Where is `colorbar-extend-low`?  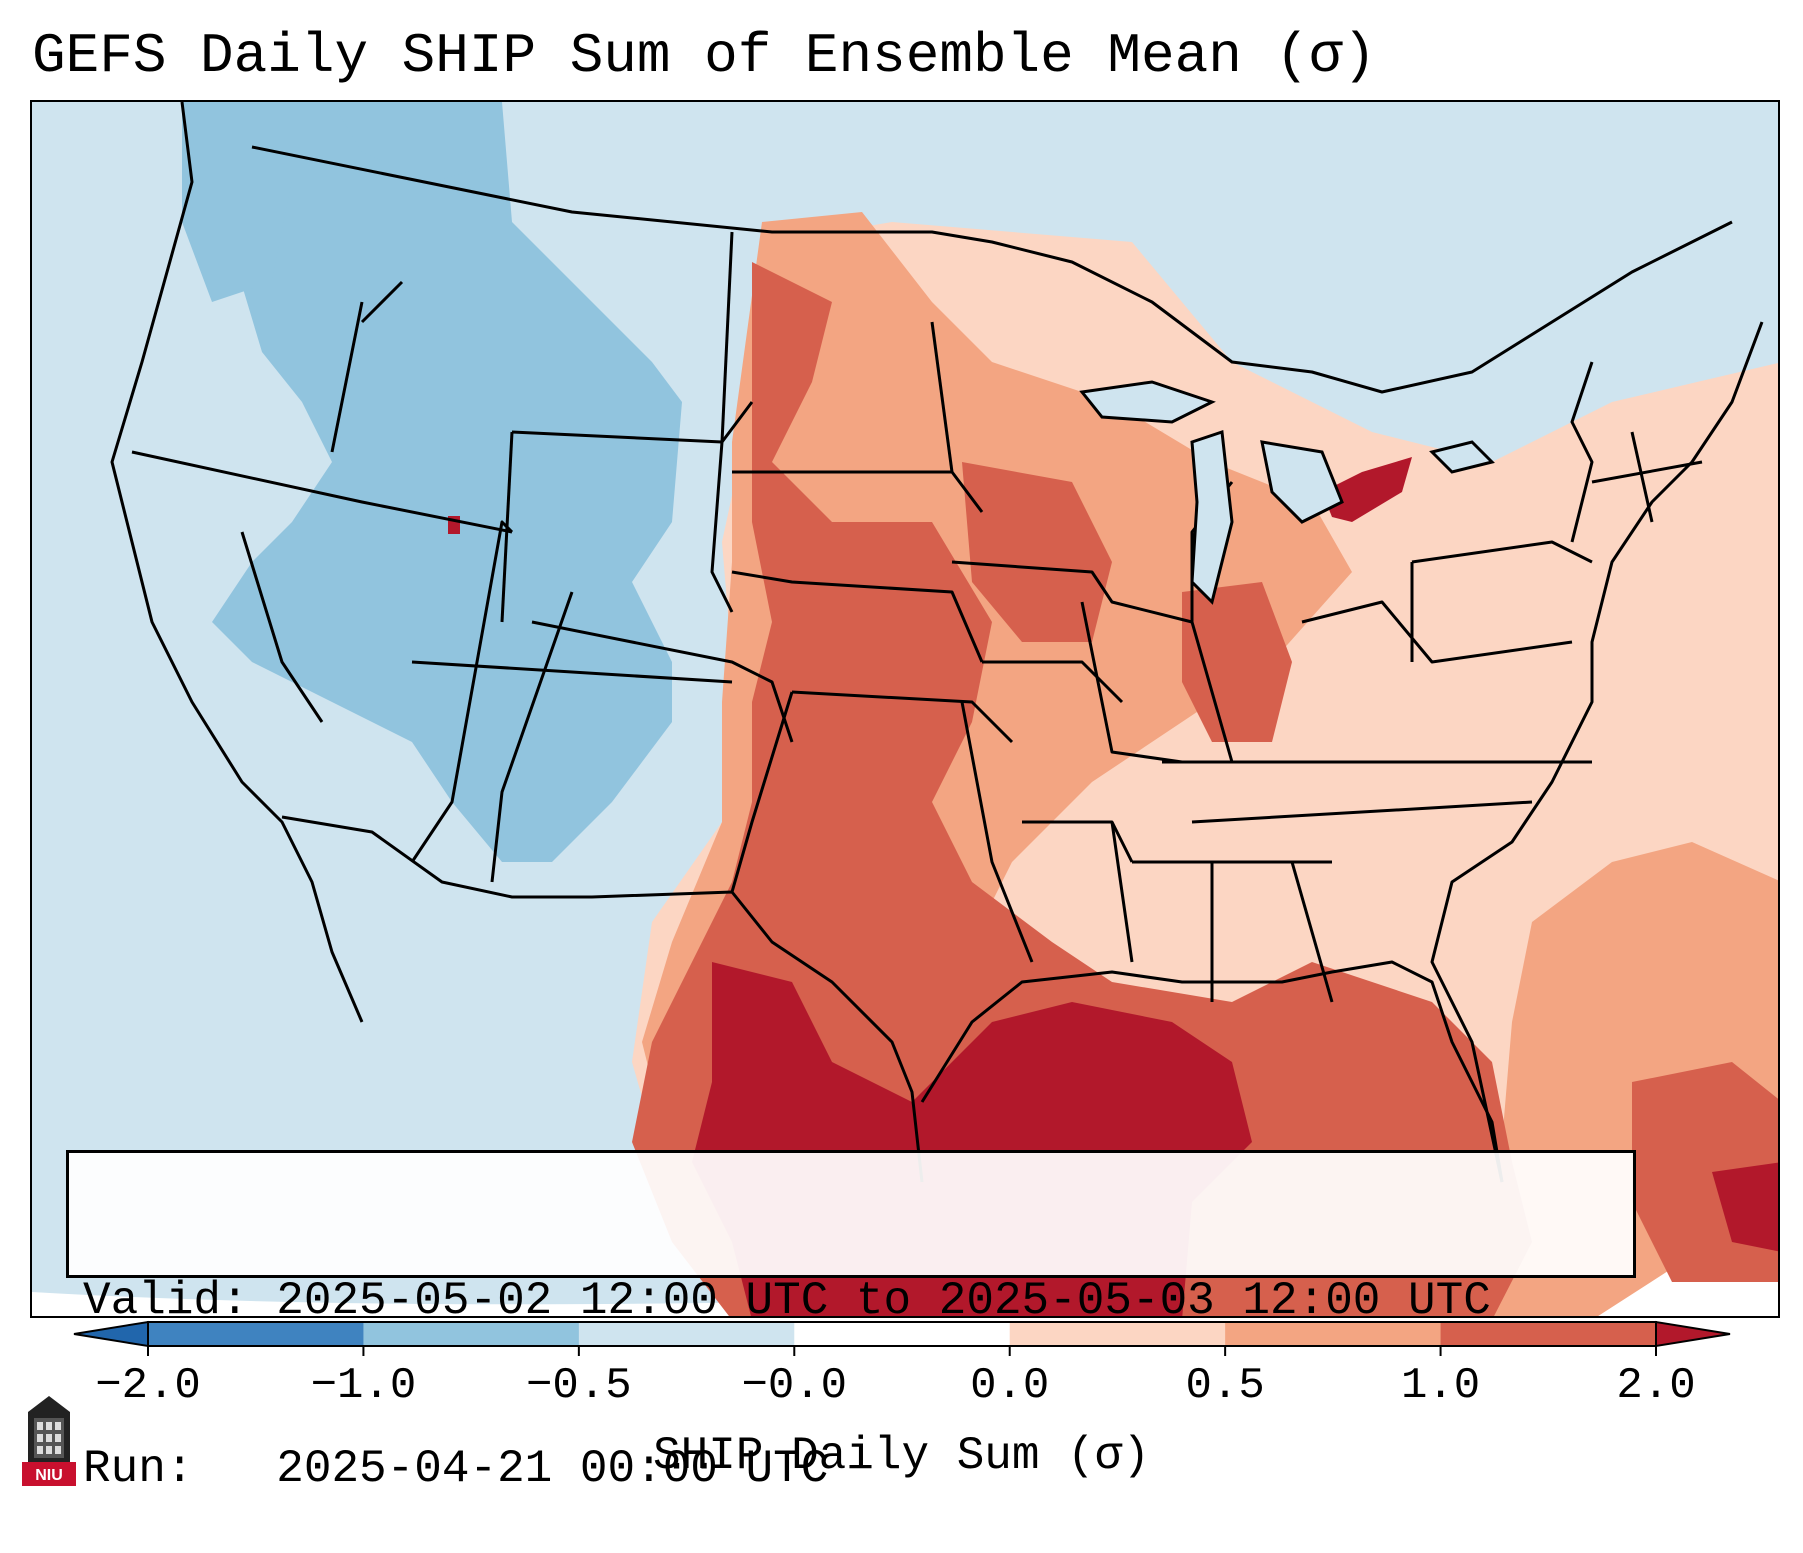 colorbar-extend-low is located at coordinates (111, 1334).